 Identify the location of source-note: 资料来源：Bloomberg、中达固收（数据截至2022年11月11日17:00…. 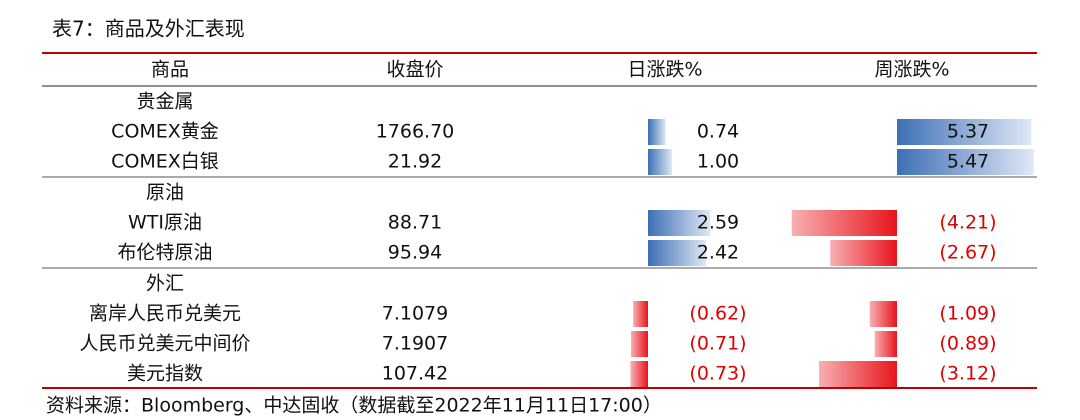
(354, 406).